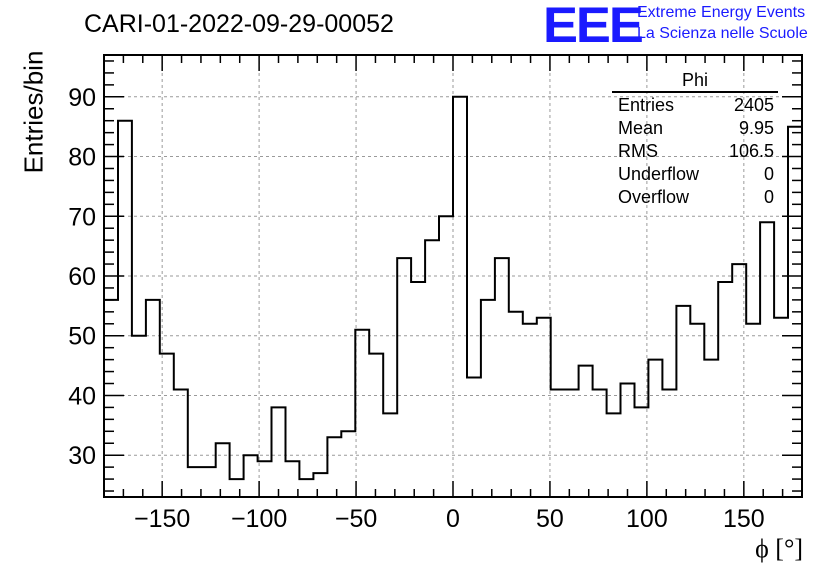 This screenshot has width=836, height=572. Describe the element at coordinates (753, 105) in the screenshot. I see `stats-value: 2405` at that location.